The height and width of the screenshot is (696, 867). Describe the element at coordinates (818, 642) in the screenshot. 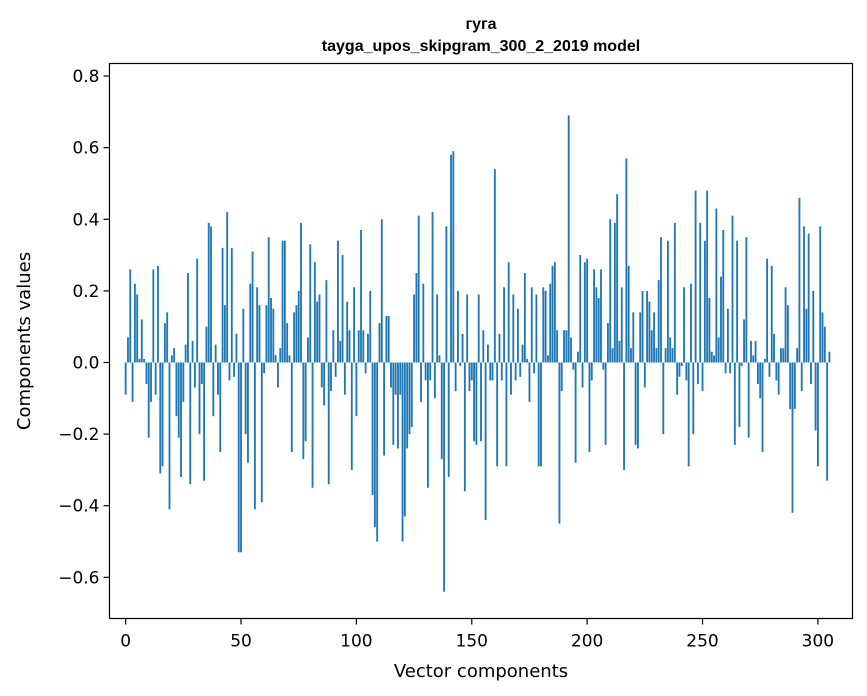

I see `x-tick-label: 300` at that location.